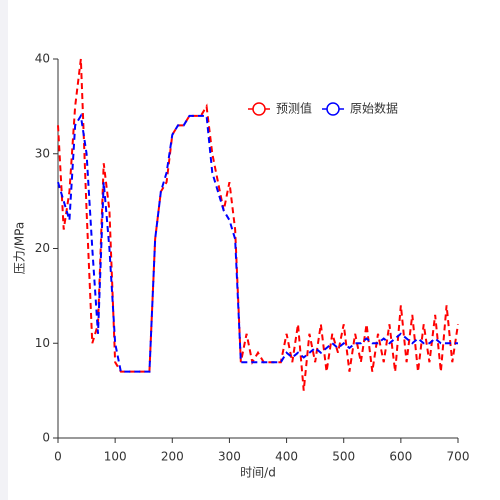 Image resolution: width=500 pixels, height=500 pixels. What do you see at coordinates (258, 473) in the screenshot?
I see `x-axis-title: 时间/d` at bounding box center [258, 473].